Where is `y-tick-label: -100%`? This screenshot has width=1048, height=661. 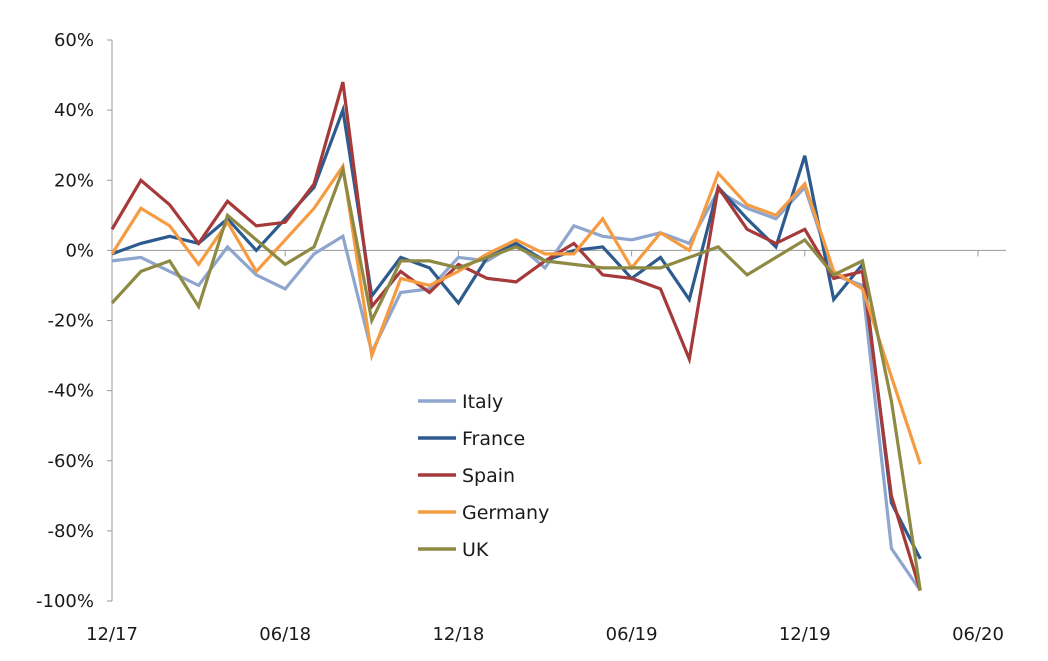
y-tick-label: -100% is located at coordinates (65, 601).